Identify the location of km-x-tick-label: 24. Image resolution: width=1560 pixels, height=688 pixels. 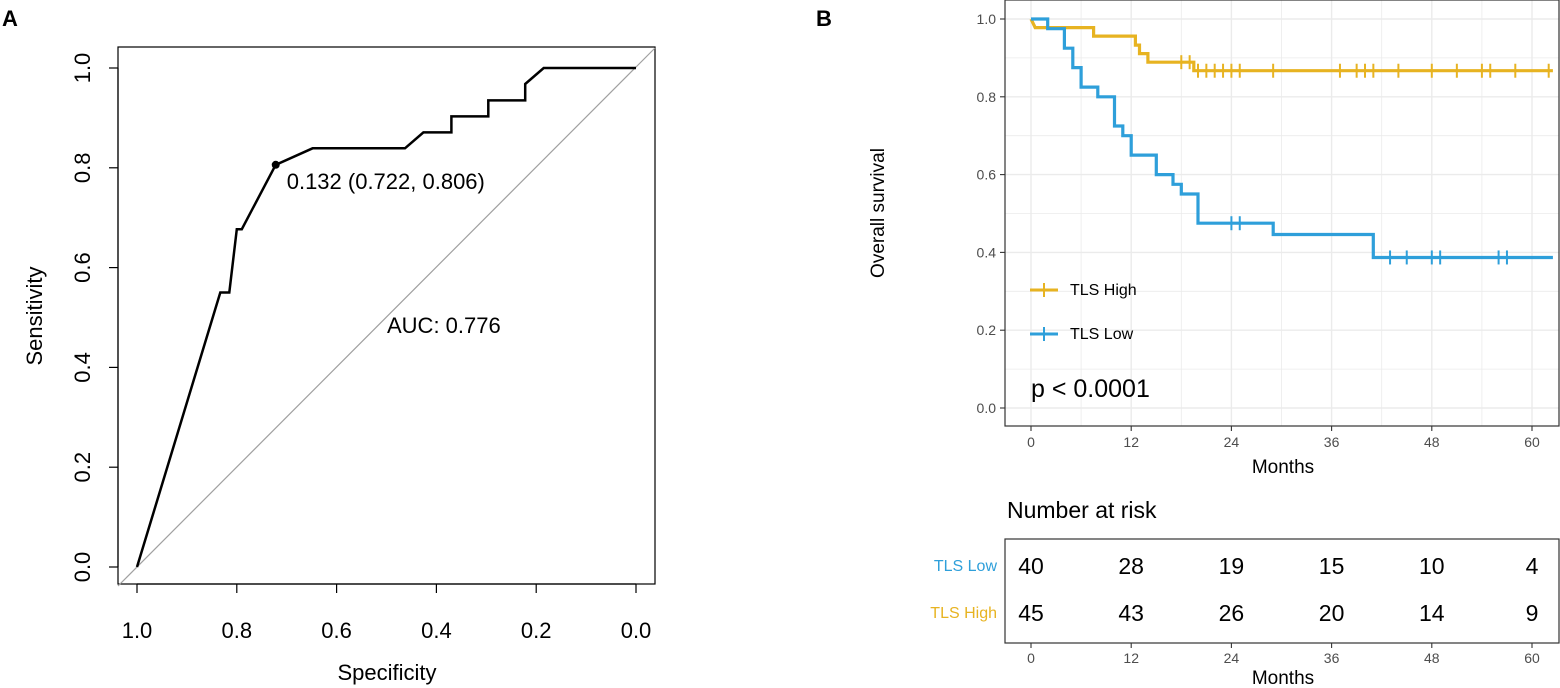
(1232, 442).